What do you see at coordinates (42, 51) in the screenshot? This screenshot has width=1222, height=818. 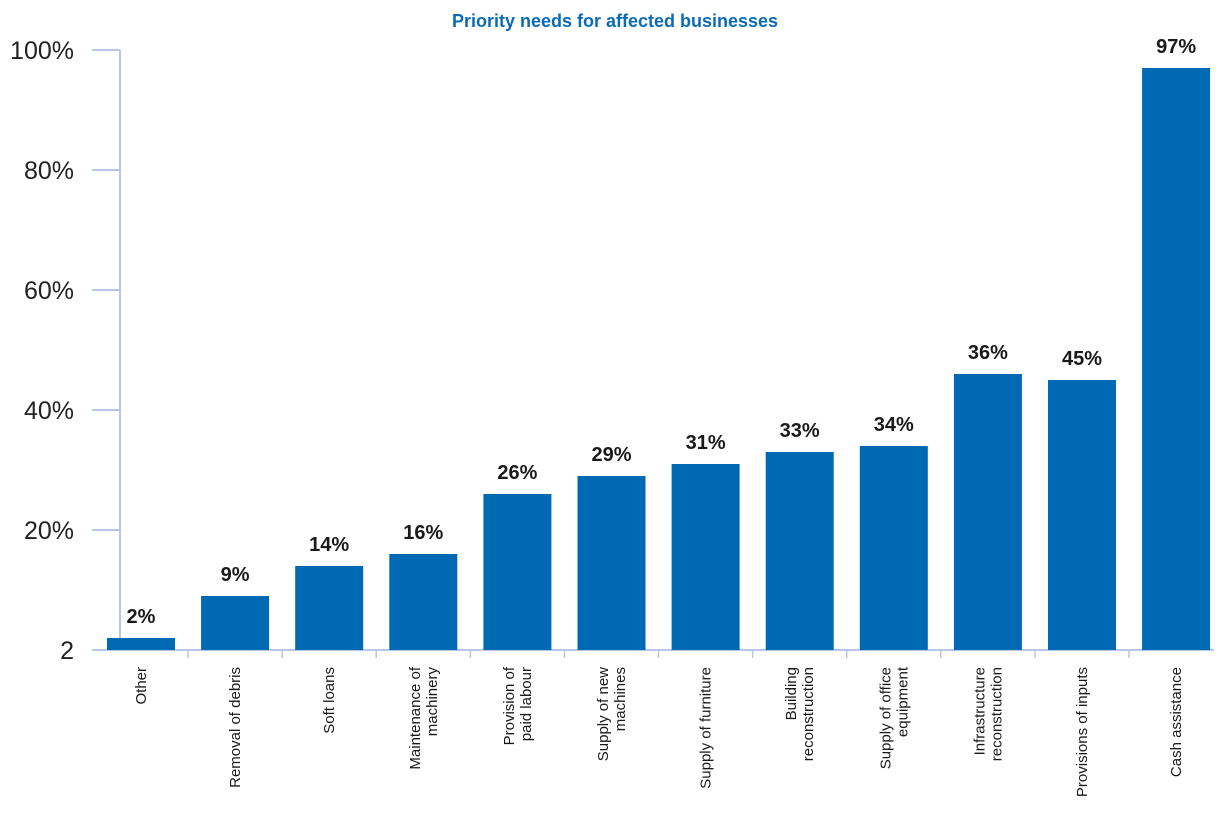 I see `y-tick-label: 100%` at bounding box center [42, 51].